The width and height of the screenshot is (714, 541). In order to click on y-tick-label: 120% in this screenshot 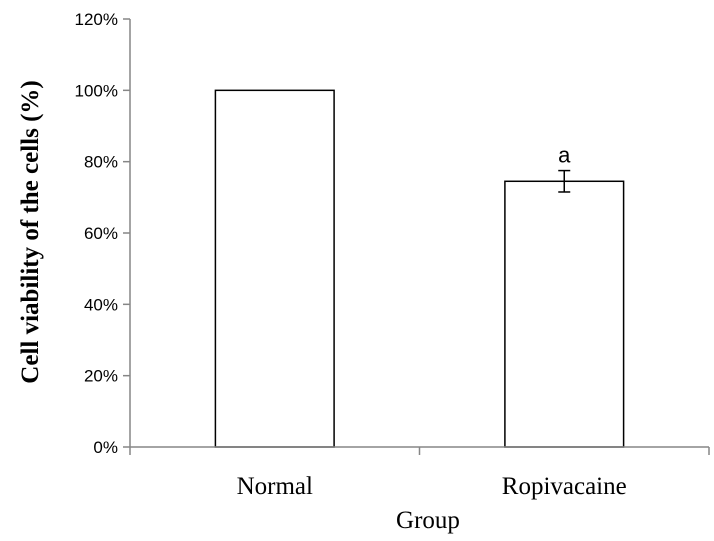, I will do `click(96, 19)`.